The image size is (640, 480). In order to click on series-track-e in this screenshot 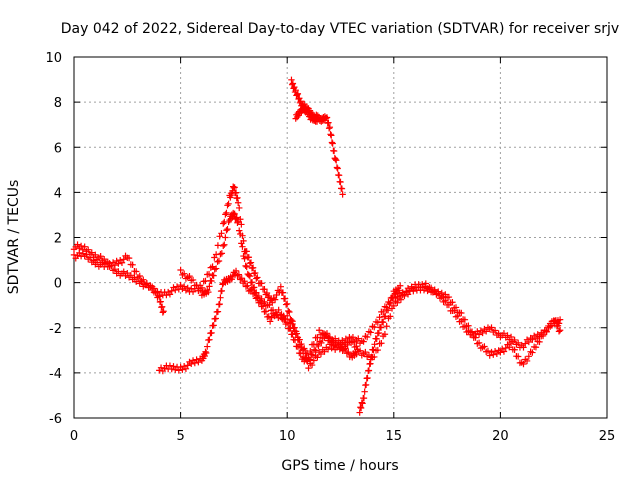, I will do `click(380, 349)`.